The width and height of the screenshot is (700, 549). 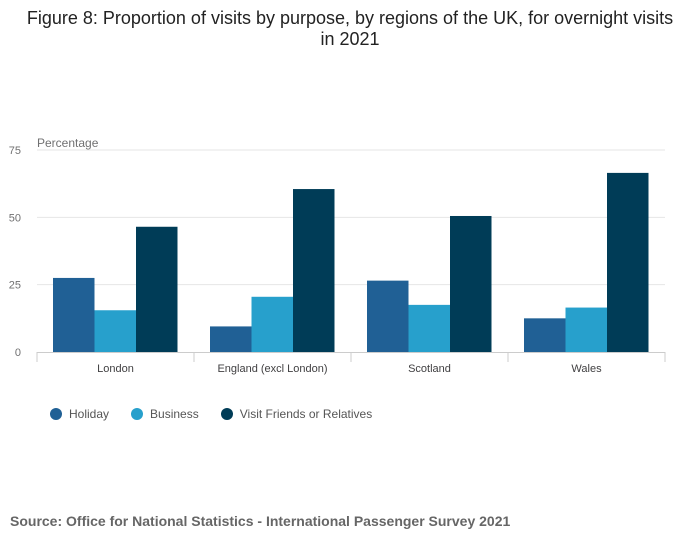 I want to click on legend-item-vfr: Visit Friends or Relatives, so click(x=296, y=414).